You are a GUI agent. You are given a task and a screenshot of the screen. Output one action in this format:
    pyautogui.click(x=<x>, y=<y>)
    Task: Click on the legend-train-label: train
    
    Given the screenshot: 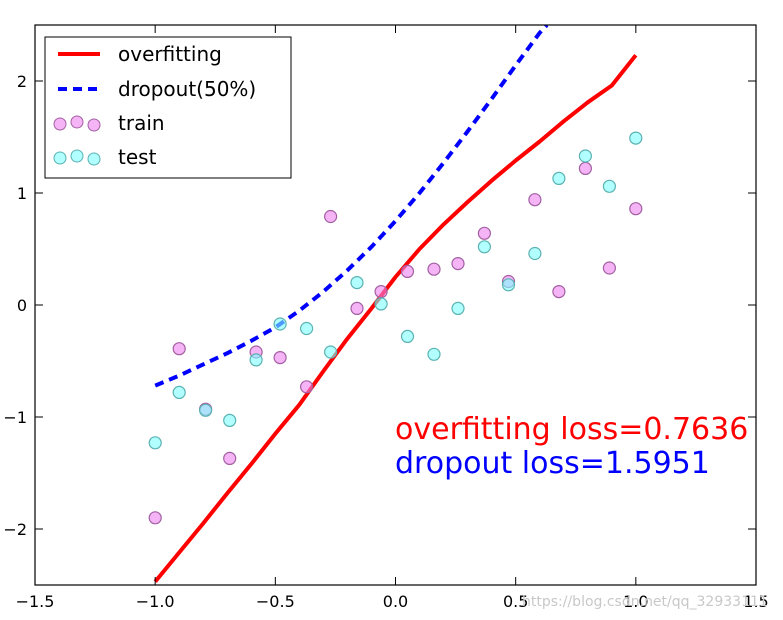 What is the action you would take?
    pyautogui.click(x=141, y=123)
    